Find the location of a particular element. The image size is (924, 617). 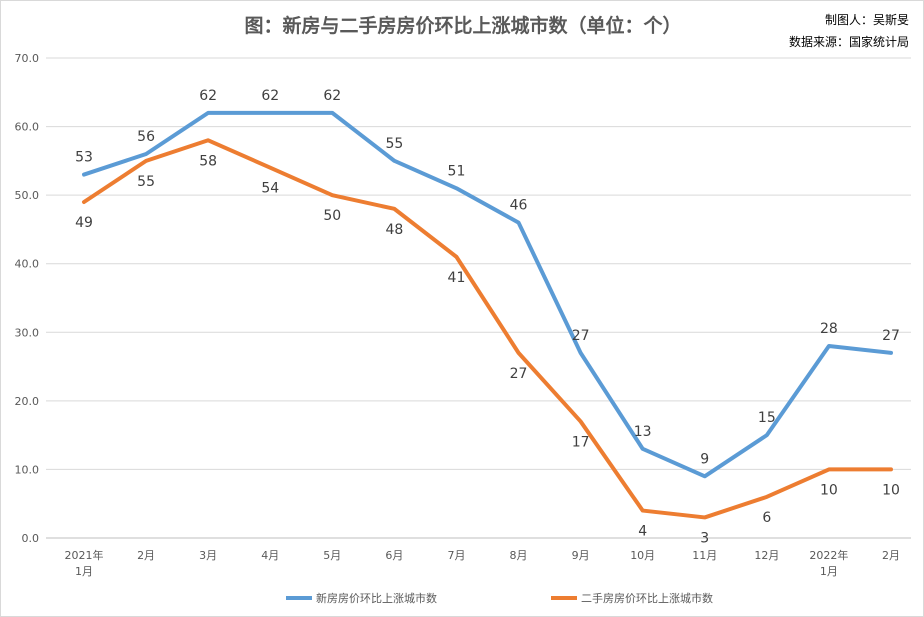

x-tick-label: 5月 is located at coordinates (332, 555).